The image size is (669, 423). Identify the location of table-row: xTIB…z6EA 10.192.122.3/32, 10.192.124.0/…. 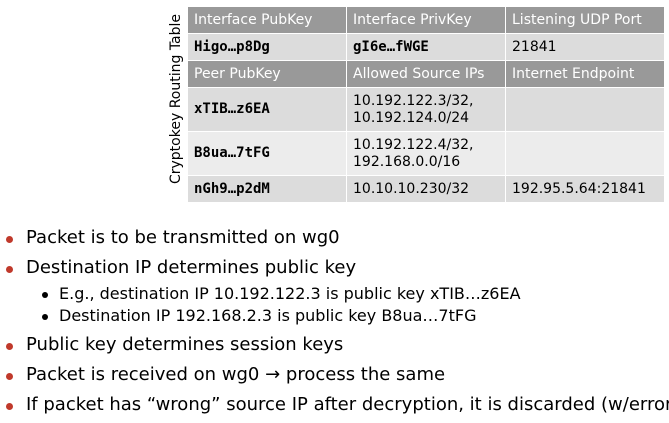
(426, 109).